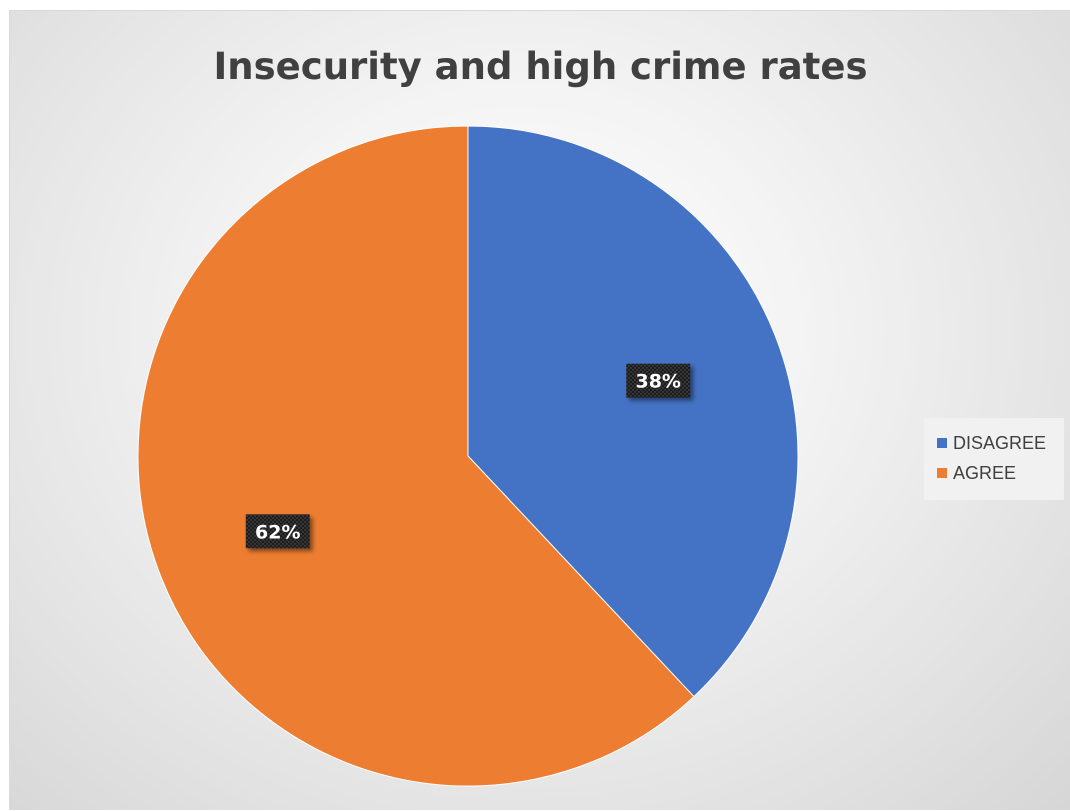 This screenshot has height=811, width=1070. I want to click on legend-item-disagree: DISAGREE, so click(994, 443).